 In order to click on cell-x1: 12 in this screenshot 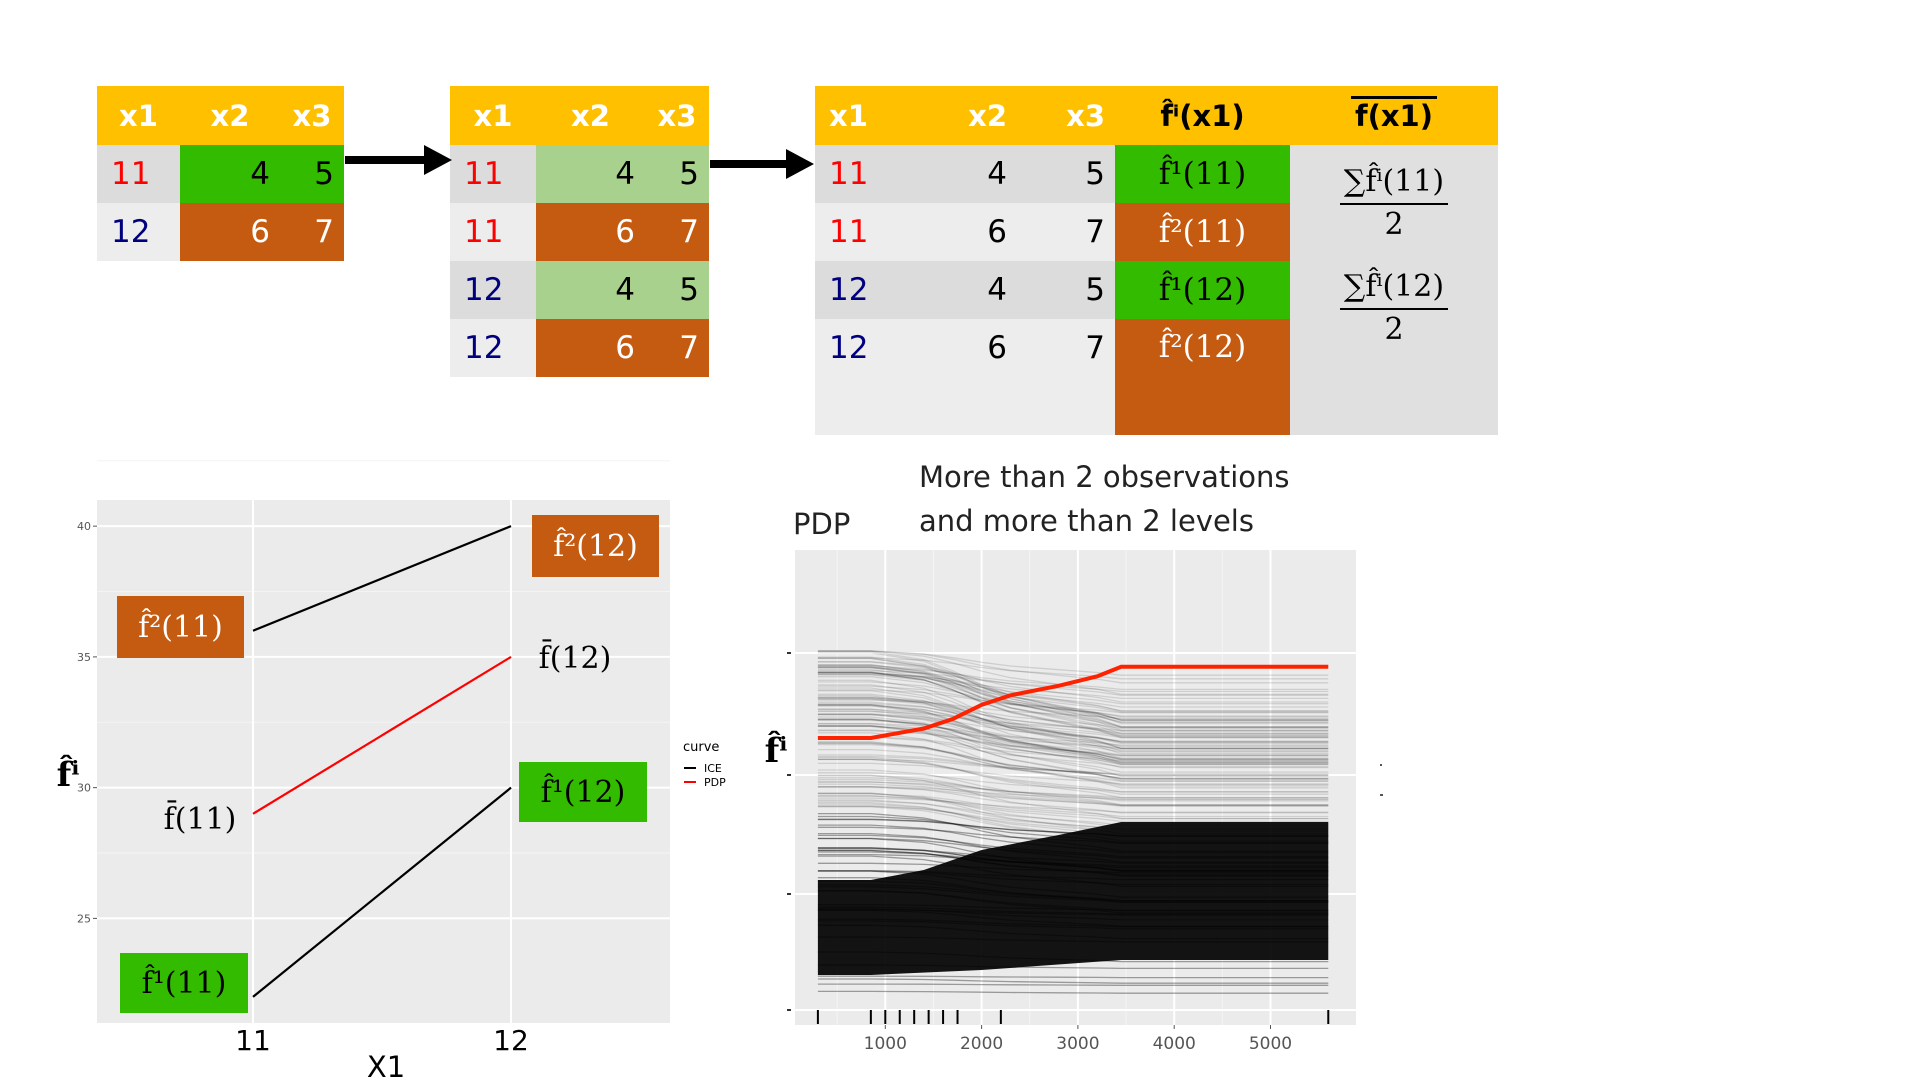, I will do `click(493, 348)`.